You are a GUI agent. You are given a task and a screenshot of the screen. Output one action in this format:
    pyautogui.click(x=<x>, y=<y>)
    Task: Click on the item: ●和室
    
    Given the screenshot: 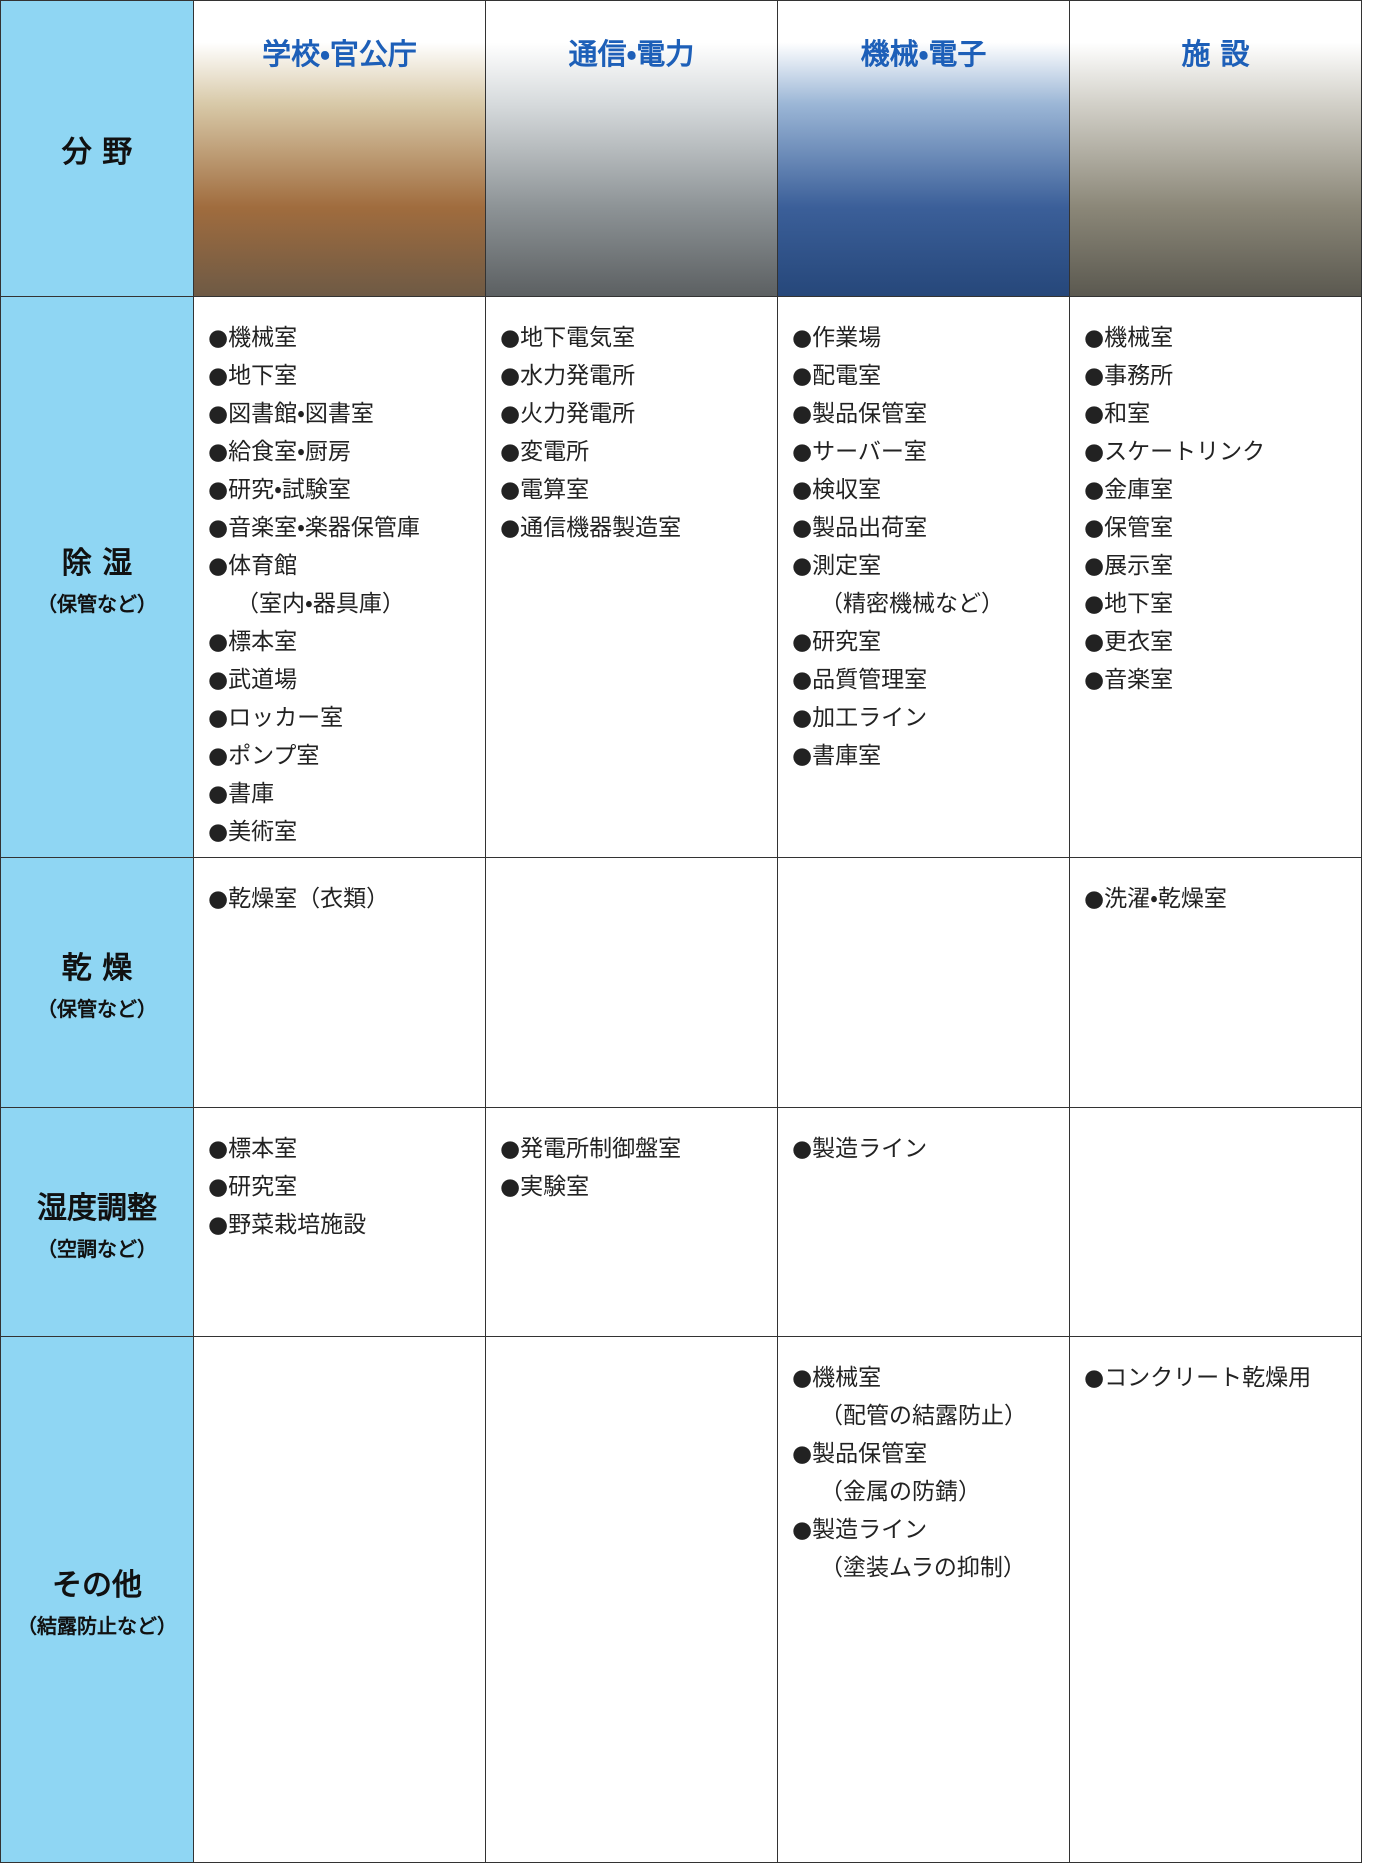 What is the action you would take?
    pyautogui.click(x=1117, y=414)
    